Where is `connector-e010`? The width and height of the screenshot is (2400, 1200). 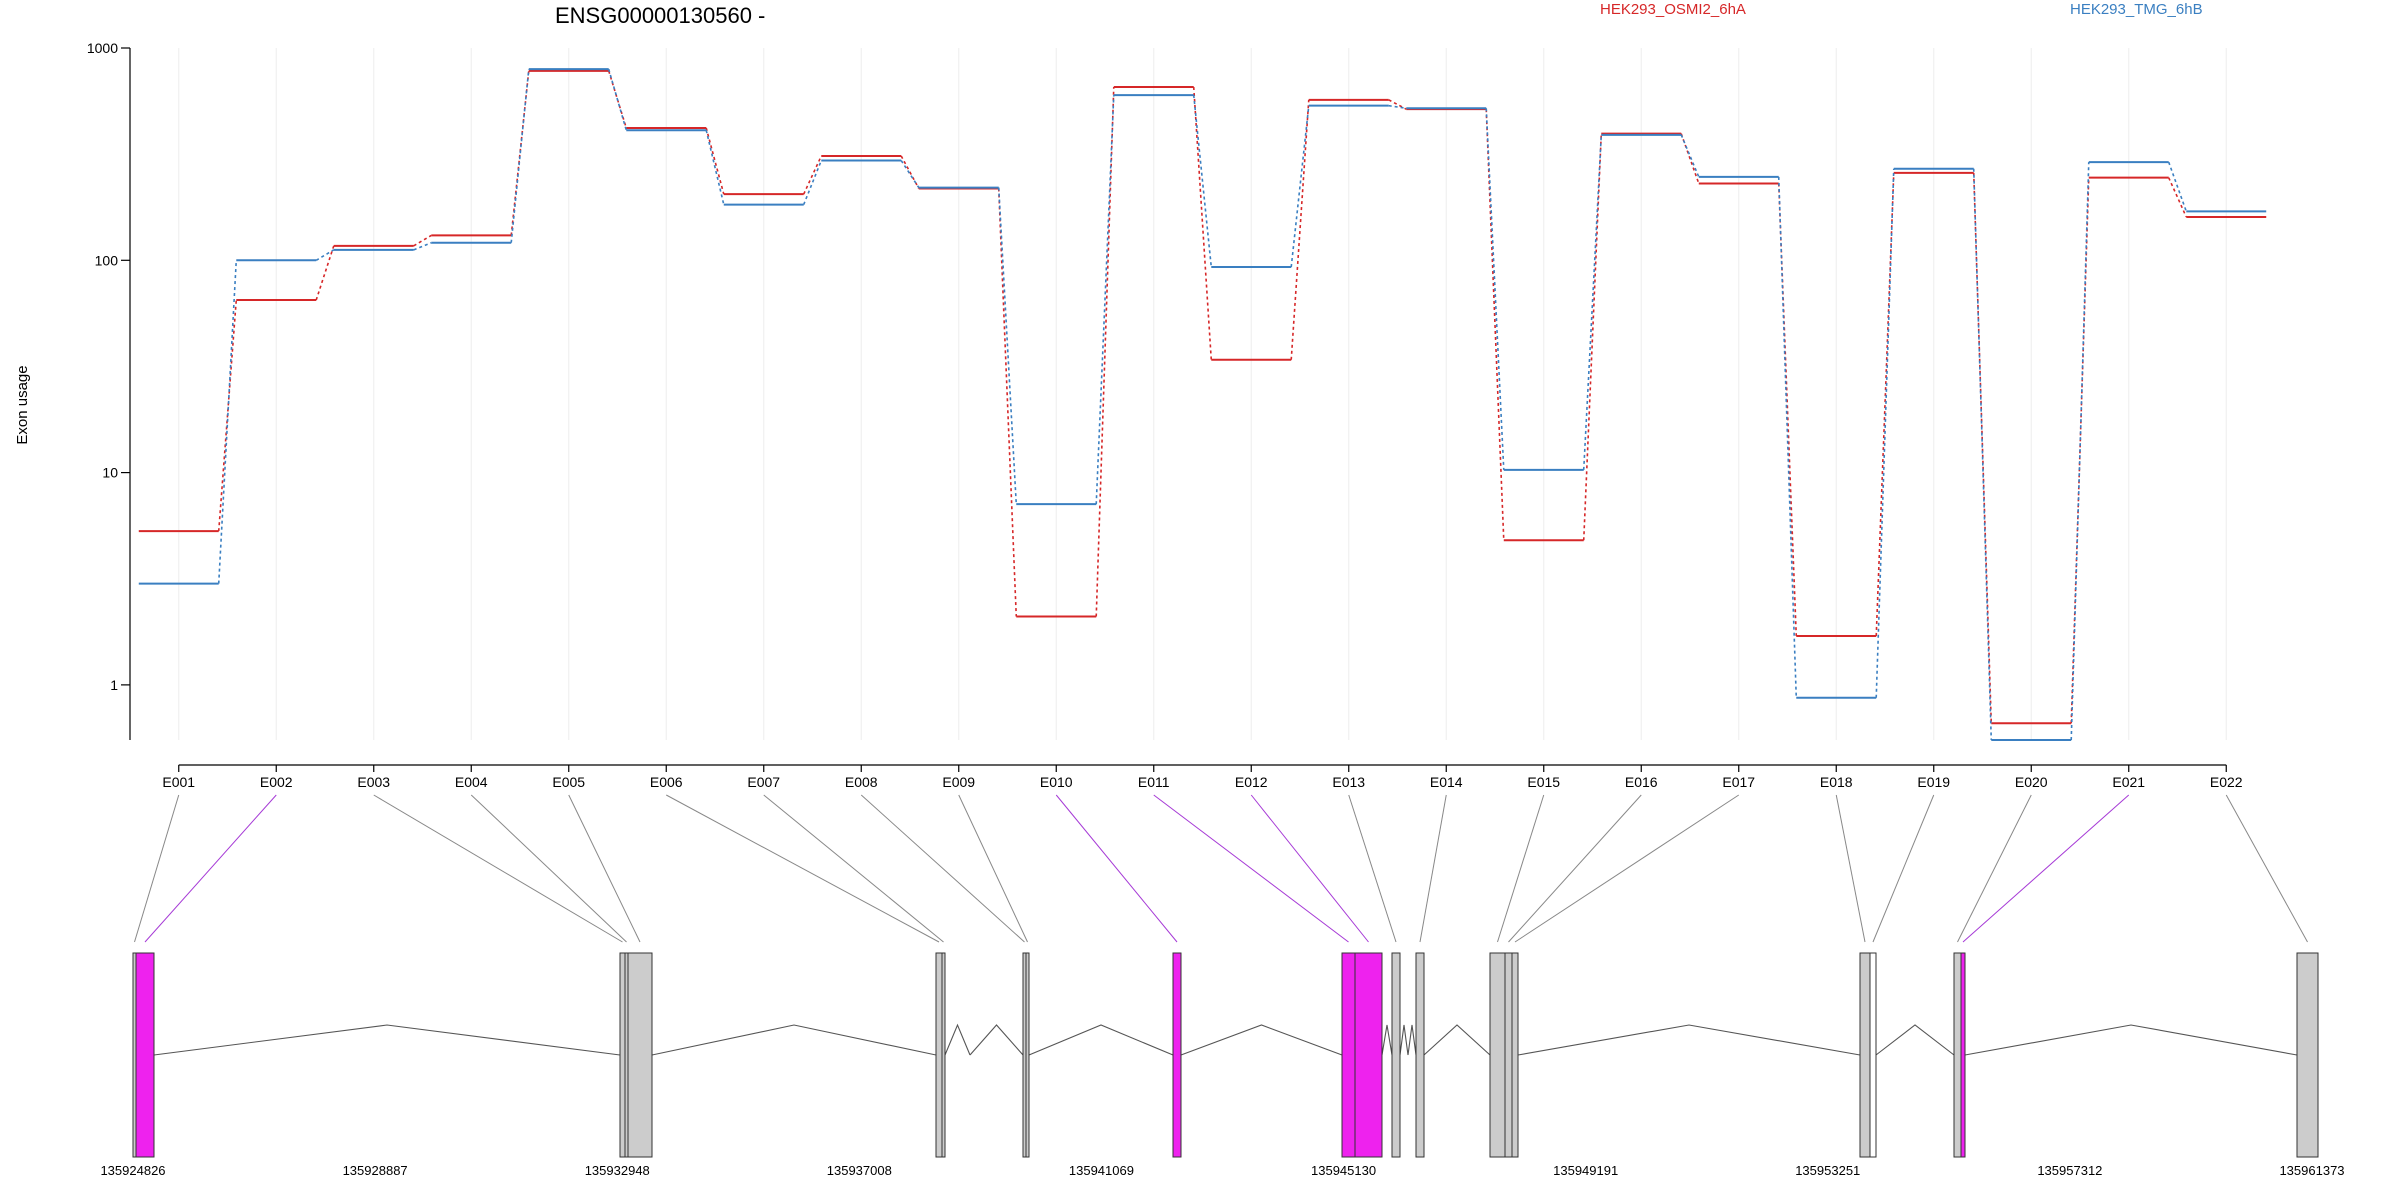 connector-e010 is located at coordinates (1116, 868).